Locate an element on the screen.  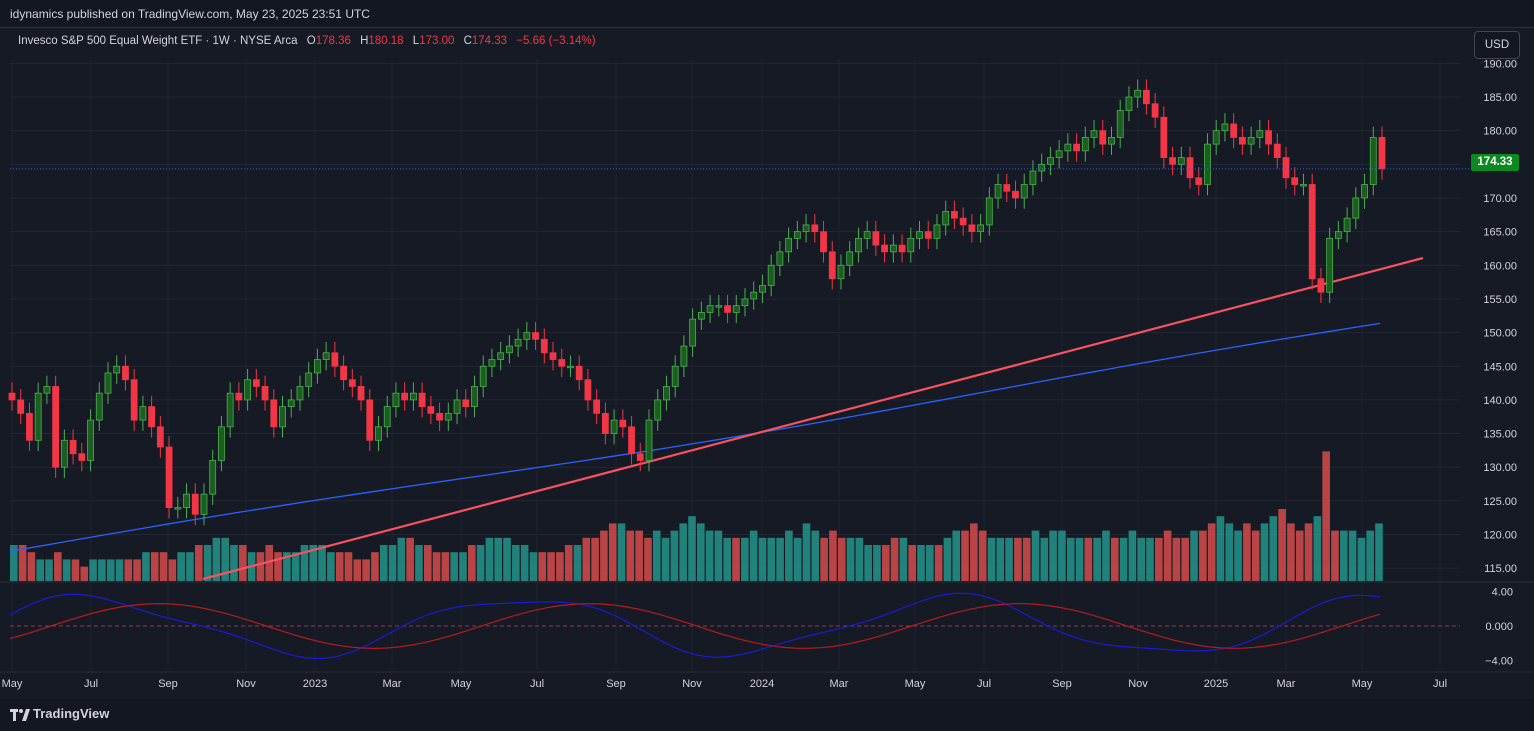
tradingview-brand: TradingView is located at coordinates (71, 713).